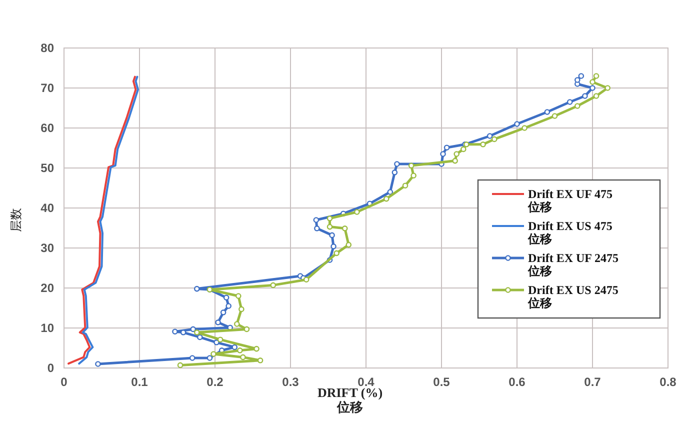 Image resolution: width=686 pixels, height=421 pixels. I want to click on legend-label: Drift EX US 2475 位移, so click(572, 296).